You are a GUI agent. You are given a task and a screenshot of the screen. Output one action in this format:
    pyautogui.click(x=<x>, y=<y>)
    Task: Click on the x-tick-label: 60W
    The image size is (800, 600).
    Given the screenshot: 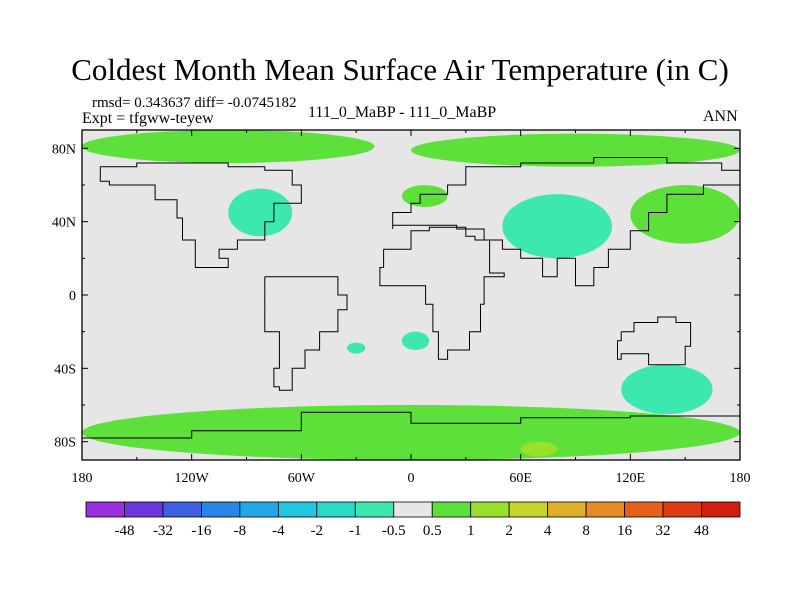 What is the action you would take?
    pyautogui.click(x=302, y=478)
    